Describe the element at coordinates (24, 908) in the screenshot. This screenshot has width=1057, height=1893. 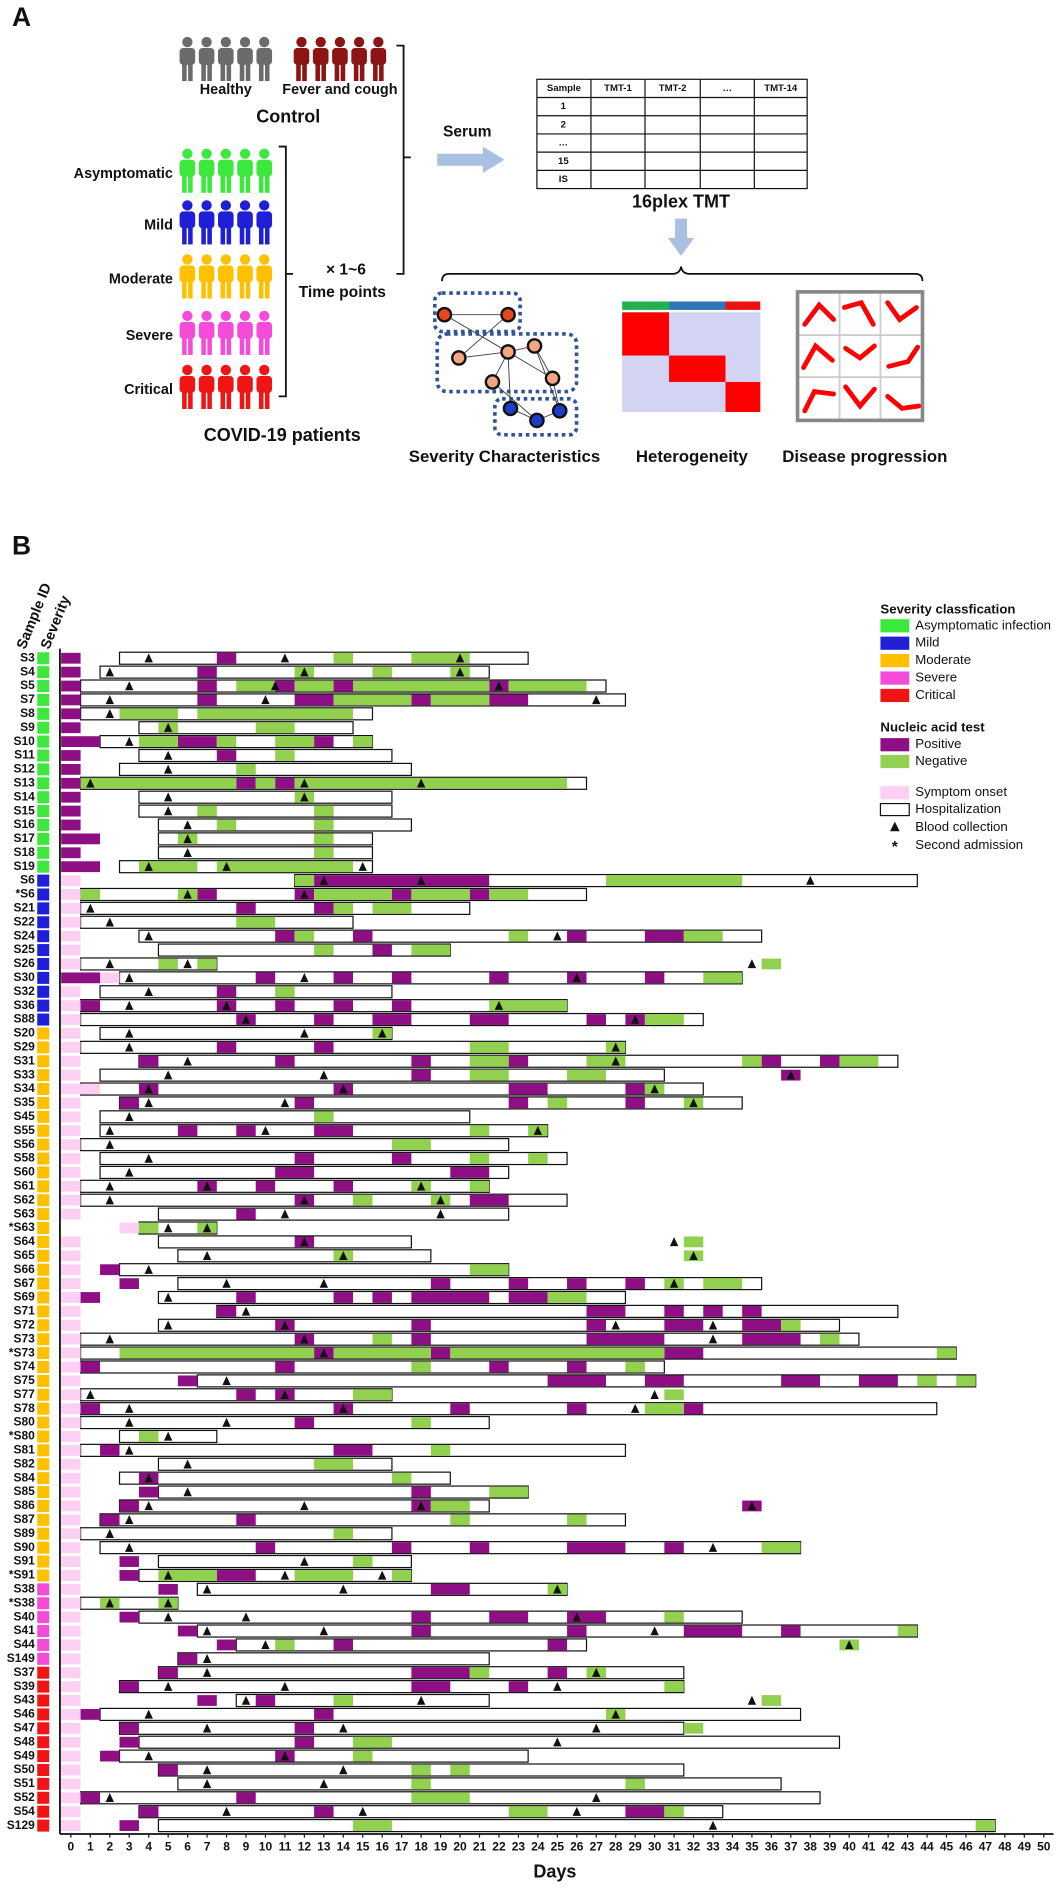
I see `sample-id: S21` at that location.